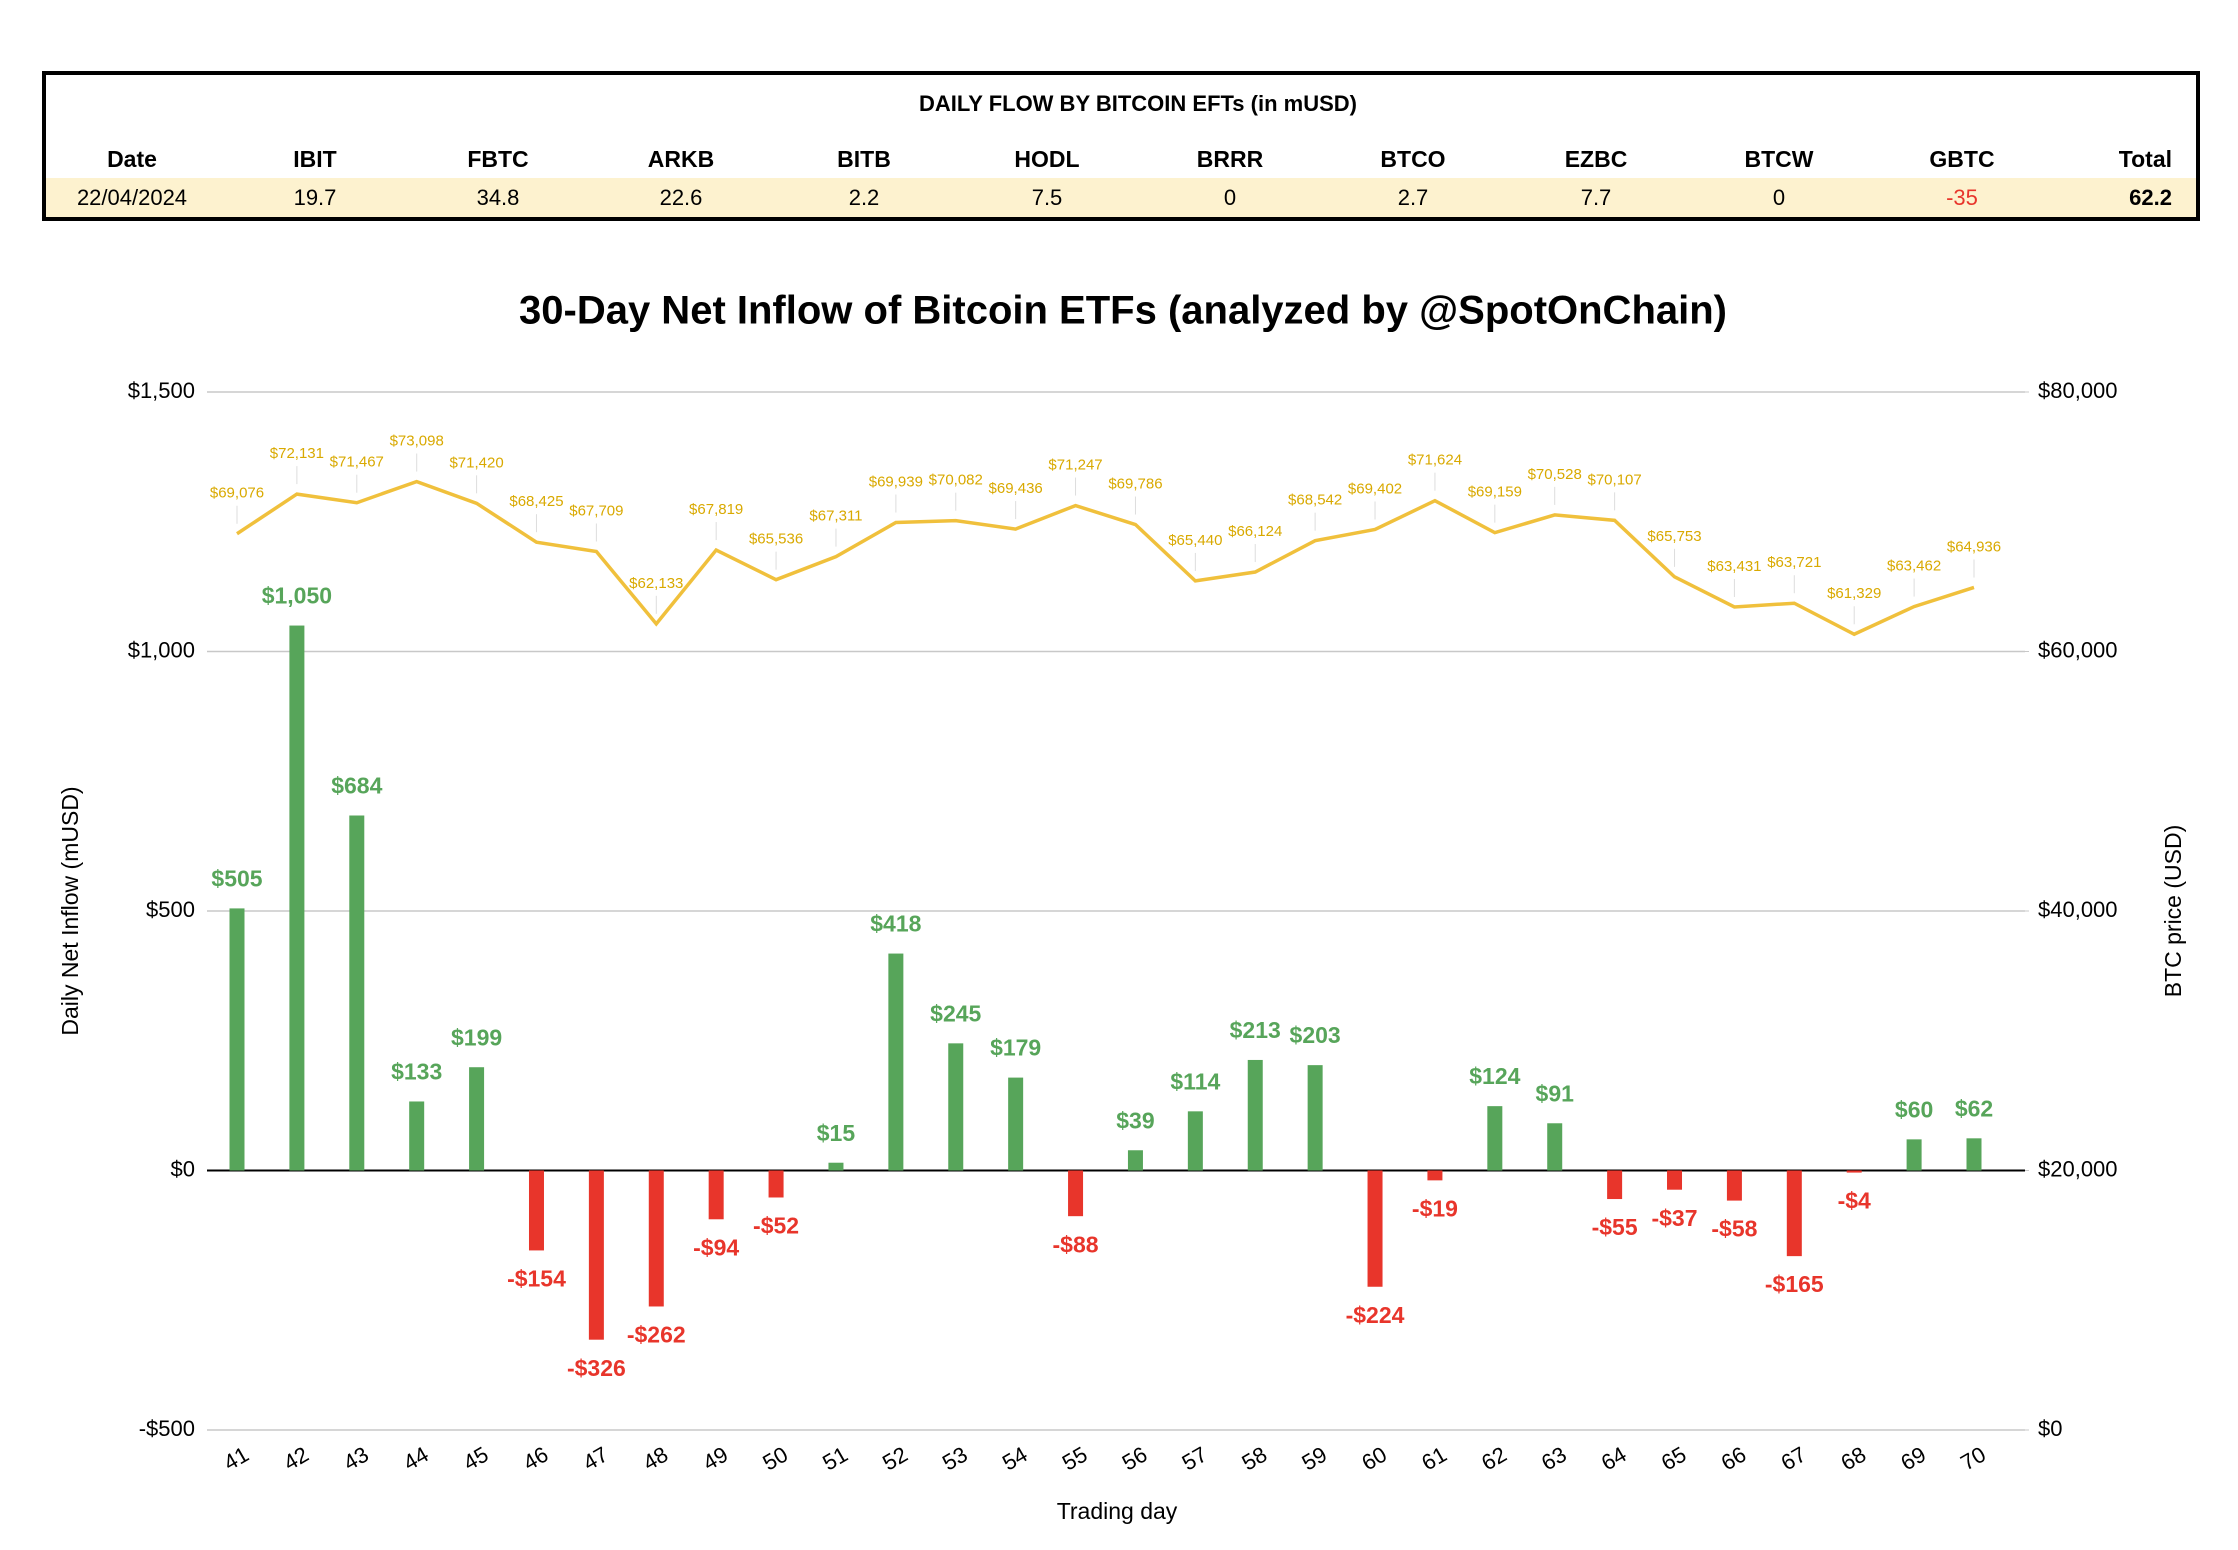  Describe the element at coordinates (237, 493) in the screenshot. I see `line-label: $69,076` at that location.